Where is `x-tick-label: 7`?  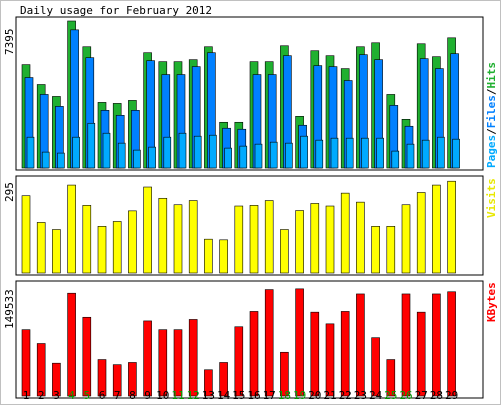 x-tick-label: 7 is located at coordinates (117, 395).